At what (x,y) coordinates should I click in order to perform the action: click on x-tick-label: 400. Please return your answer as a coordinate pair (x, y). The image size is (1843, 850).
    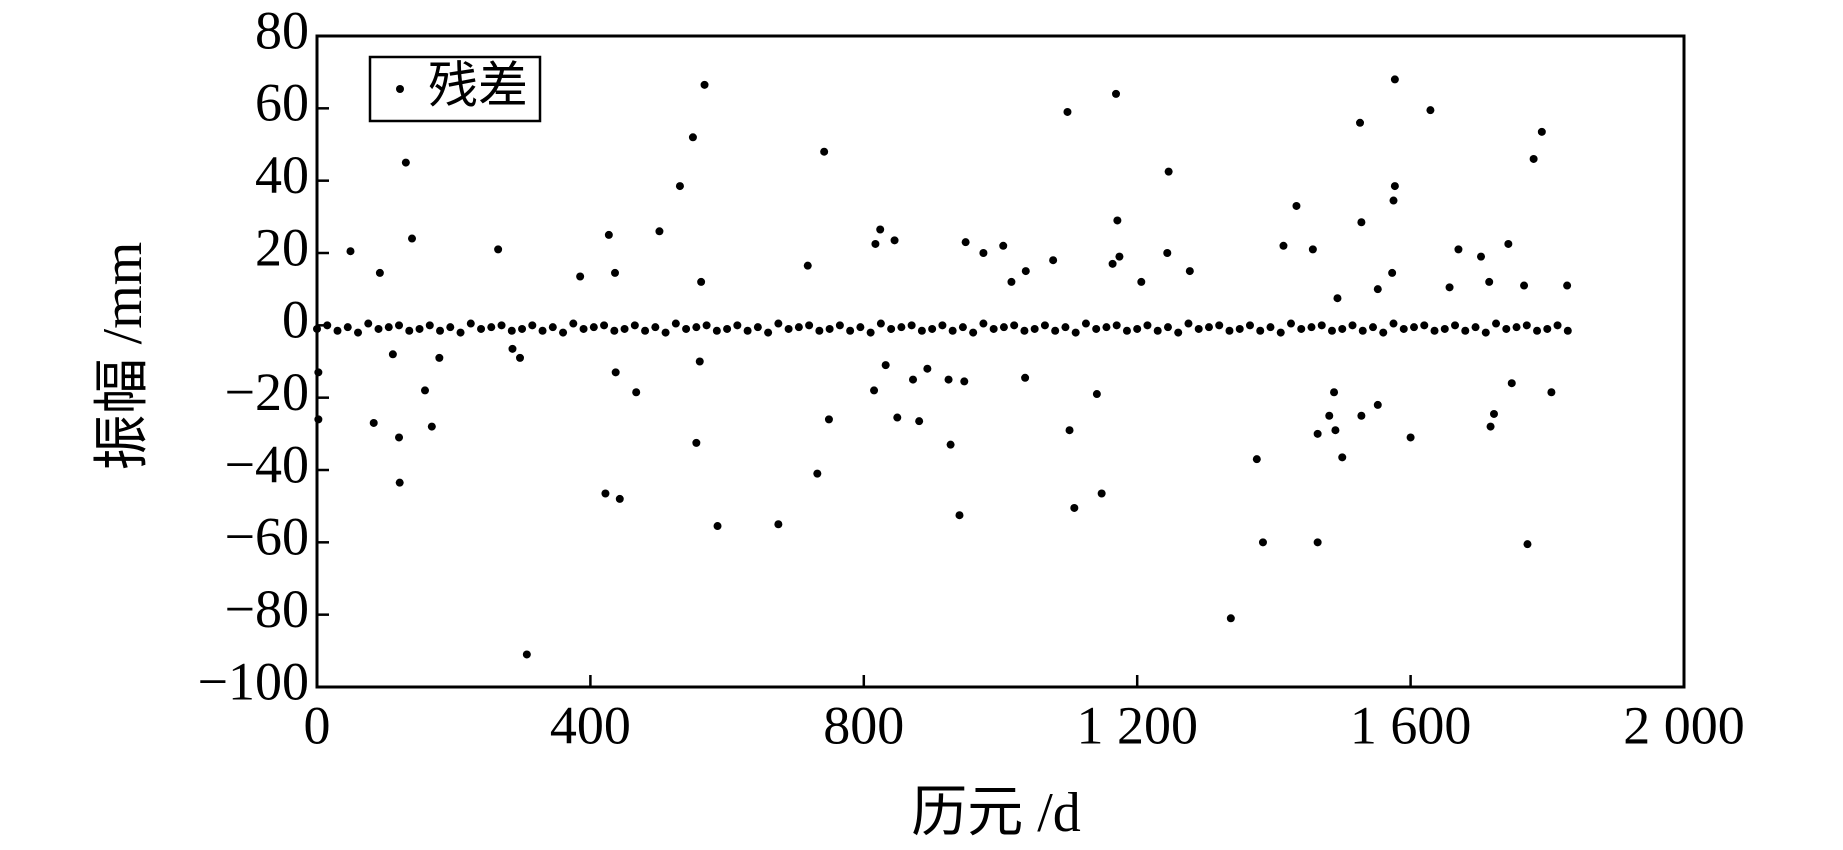
    Looking at the image, I should click on (590, 725).